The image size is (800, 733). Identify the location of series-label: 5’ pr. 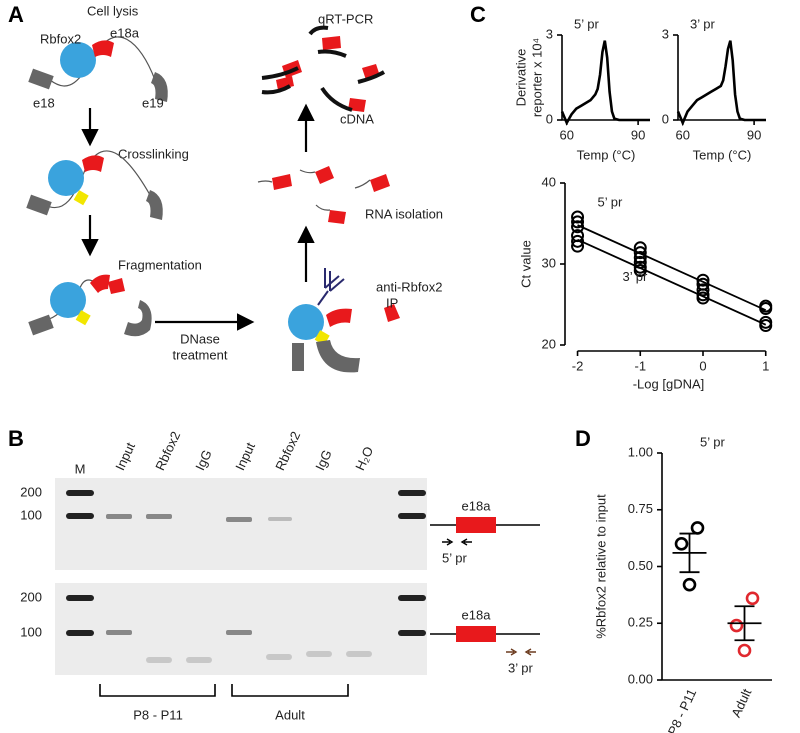
(610, 202).